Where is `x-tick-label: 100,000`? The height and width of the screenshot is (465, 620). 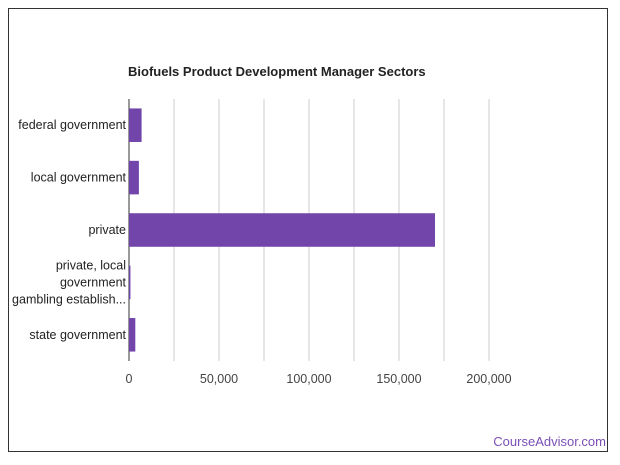
x-tick-label: 100,000 is located at coordinates (308, 379).